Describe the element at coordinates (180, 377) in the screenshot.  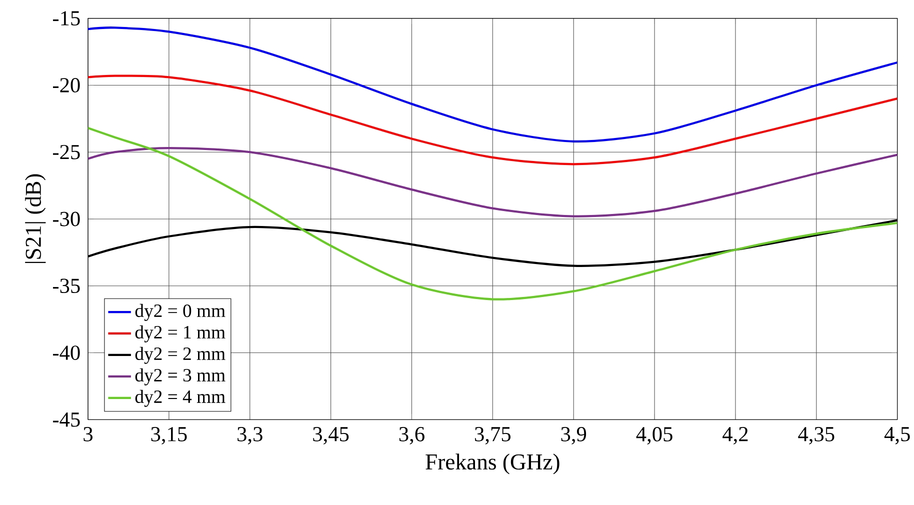
I see `legend-label: dy2 = 3 mm` at that location.